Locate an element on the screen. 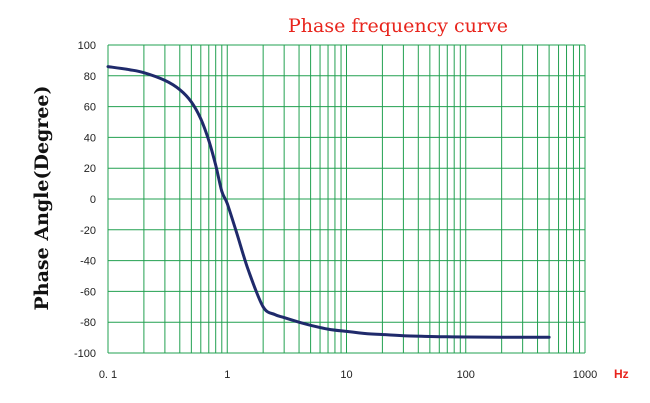  x-tick-label: 1 is located at coordinates (227, 375).